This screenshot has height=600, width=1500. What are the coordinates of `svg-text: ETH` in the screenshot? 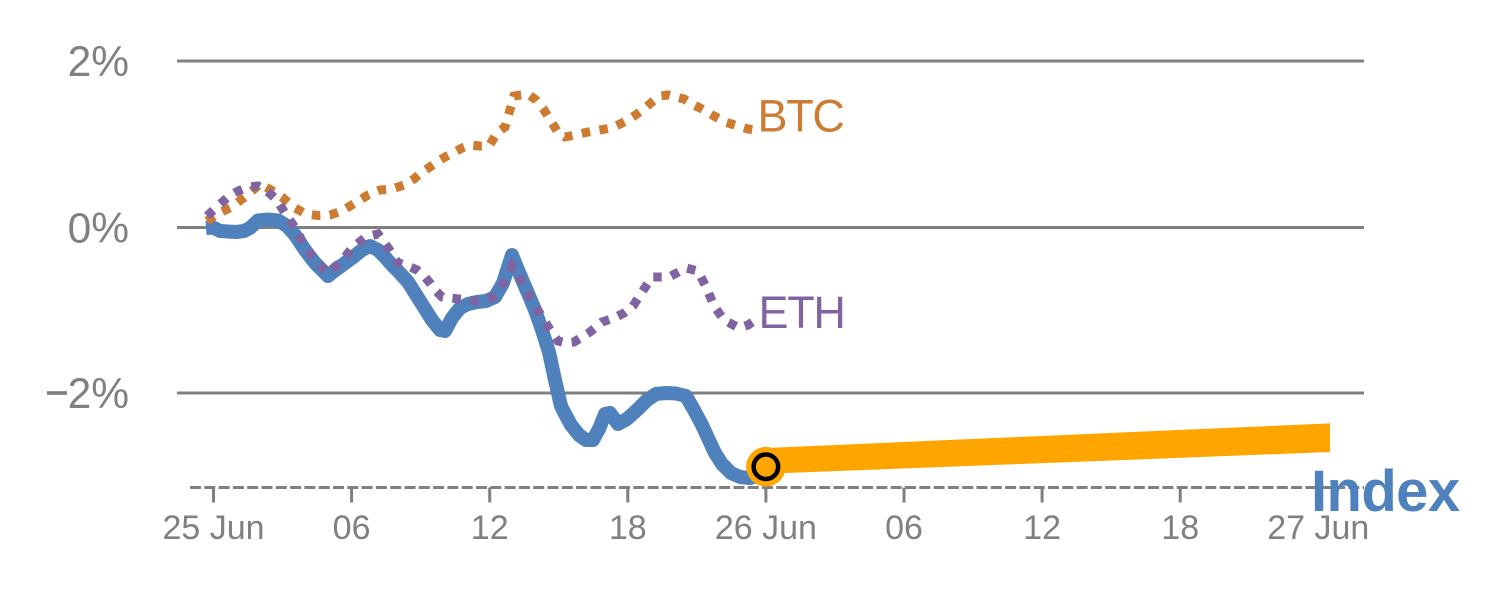 It's located at (802, 312).